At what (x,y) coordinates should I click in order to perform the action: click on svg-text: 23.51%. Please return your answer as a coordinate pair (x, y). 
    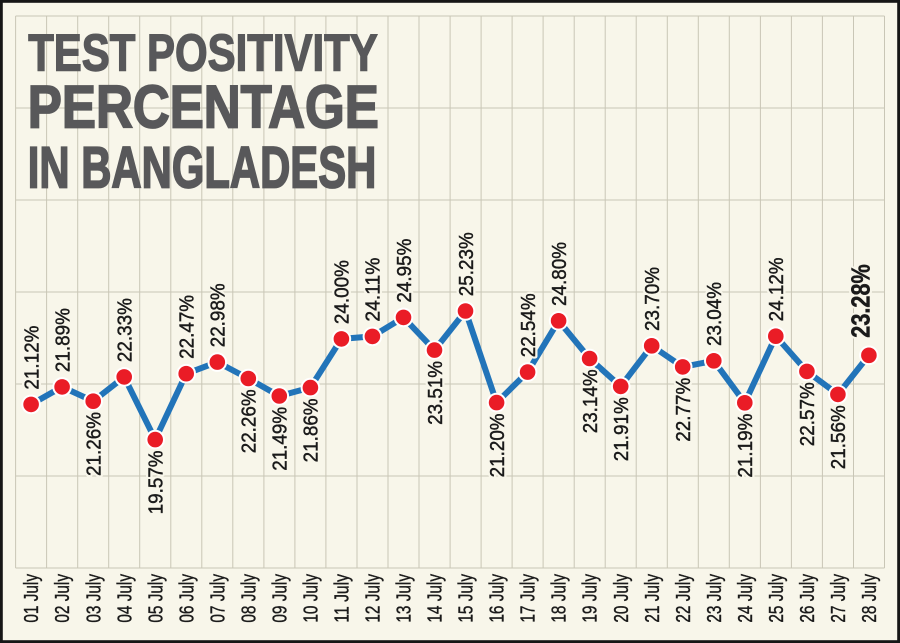
    Looking at the image, I should click on (435, 393).